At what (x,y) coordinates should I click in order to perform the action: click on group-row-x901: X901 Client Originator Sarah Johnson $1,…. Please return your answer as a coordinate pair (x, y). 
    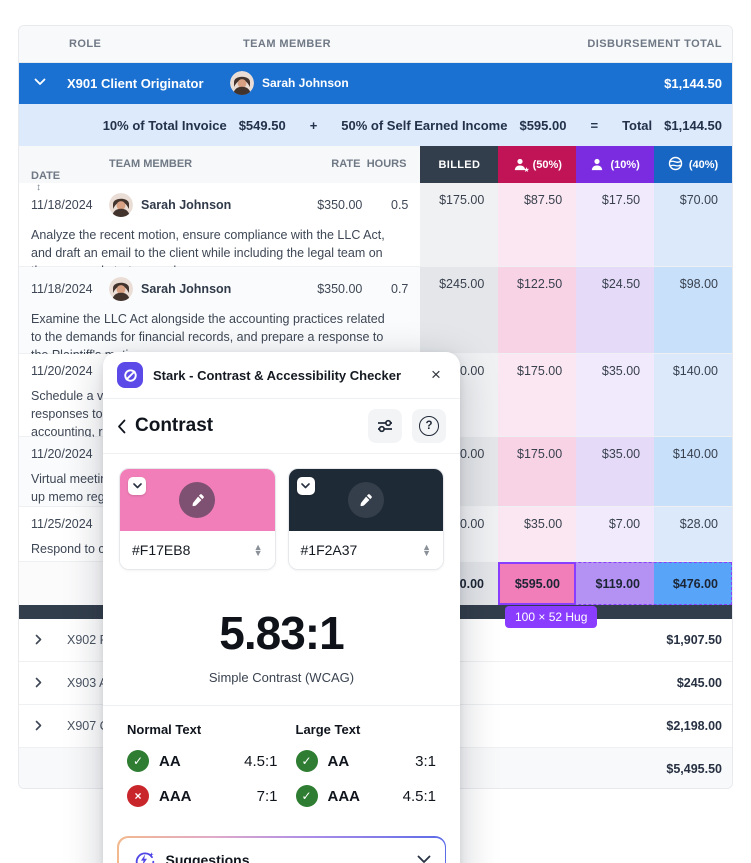
    Looking at the image, I should click on (375, 83).